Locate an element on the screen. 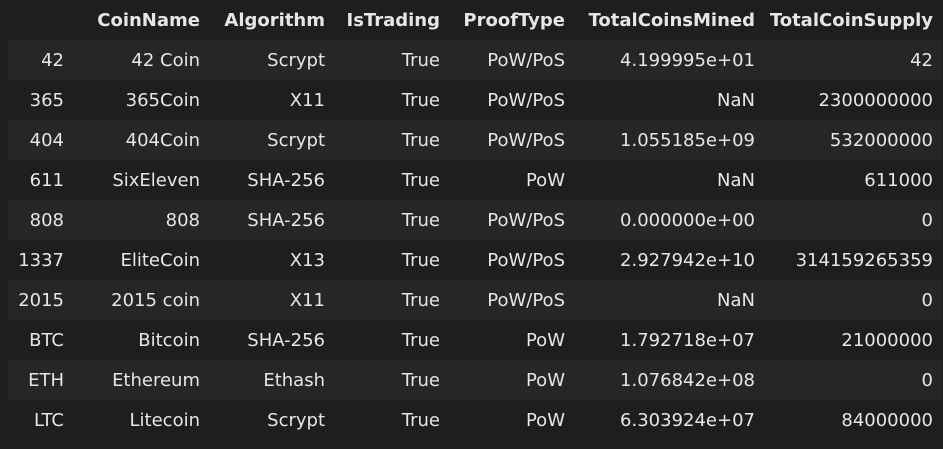  header-totalcoinsmined: TotalCoinsMined is located at coordinates (669, 20).